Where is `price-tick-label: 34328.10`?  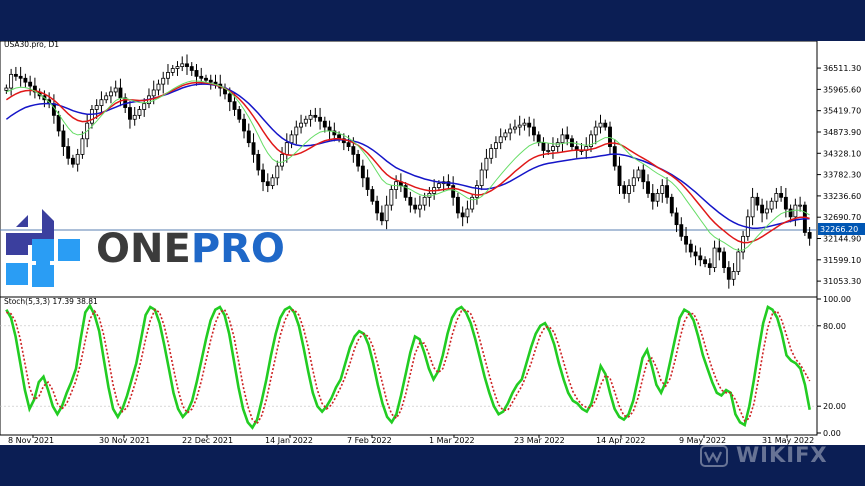
price-tick-label: 34328.10 is located at coordinates (842, 153).